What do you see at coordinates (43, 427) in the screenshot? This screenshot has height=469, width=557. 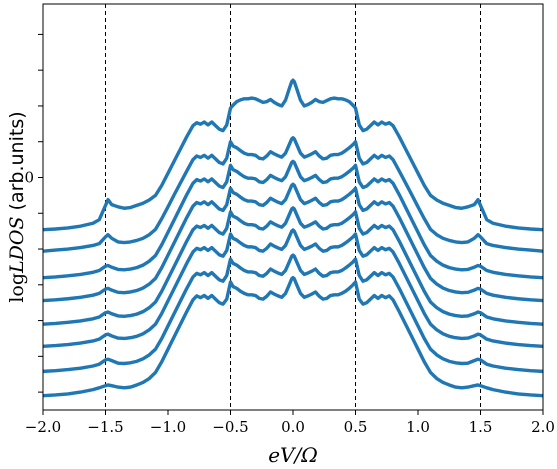 I see `x-tick-label: −2.0` at bounding box center [43, 427].